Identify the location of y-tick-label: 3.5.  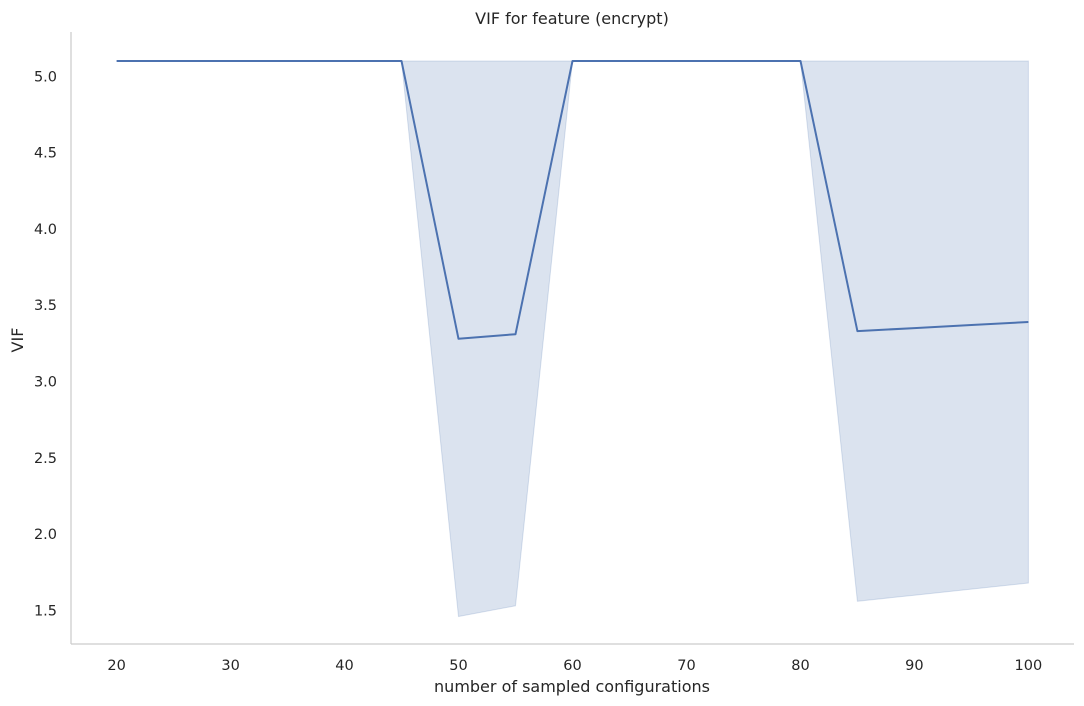
(45, 306).